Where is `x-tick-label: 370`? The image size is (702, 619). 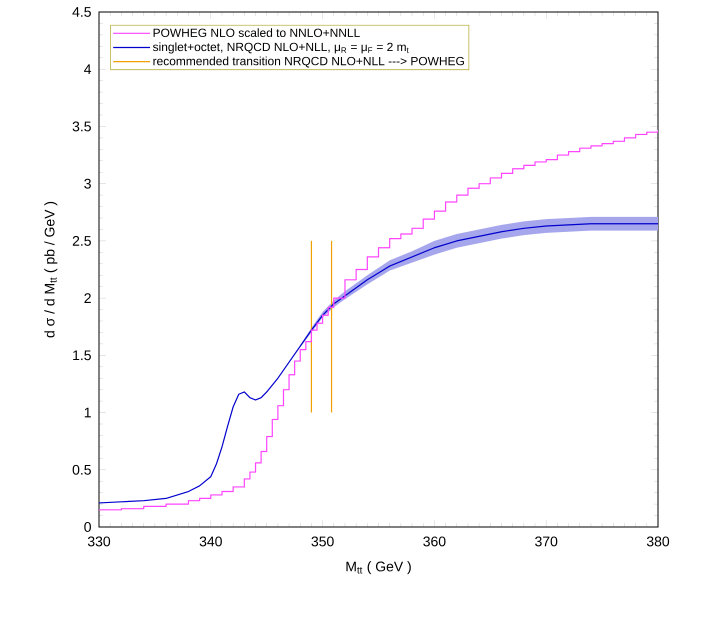
x-tick-label: 370 is located at coordinates (546, 541).